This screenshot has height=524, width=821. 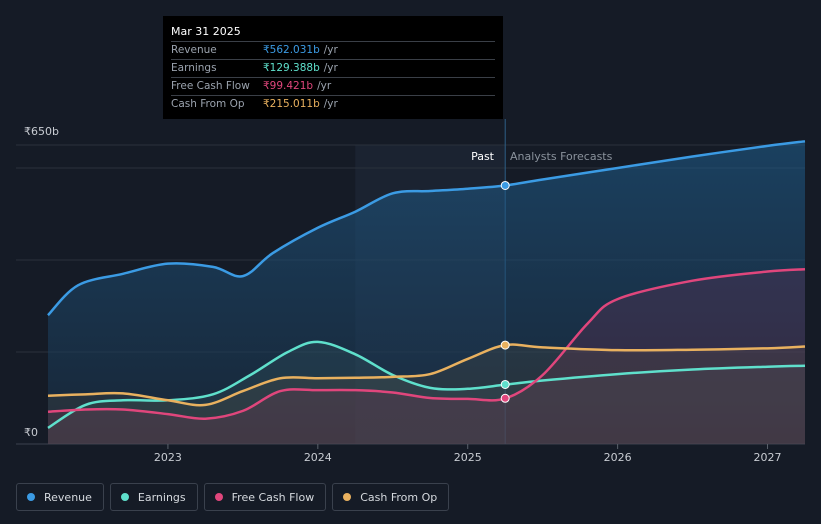 What do you see at coordinates (291, 50) in the screenshot?
I see `tooltip-value: ₹562.031b` at bounding box center [291, 50].